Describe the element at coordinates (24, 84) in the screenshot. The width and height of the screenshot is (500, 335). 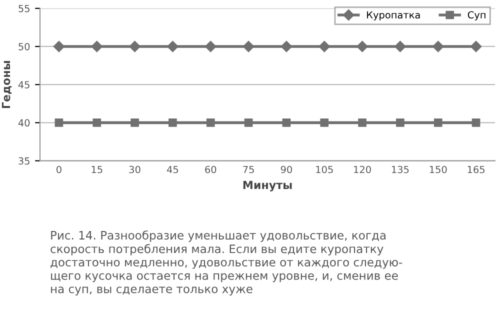
I see `y-tick-label: 45` at that location.